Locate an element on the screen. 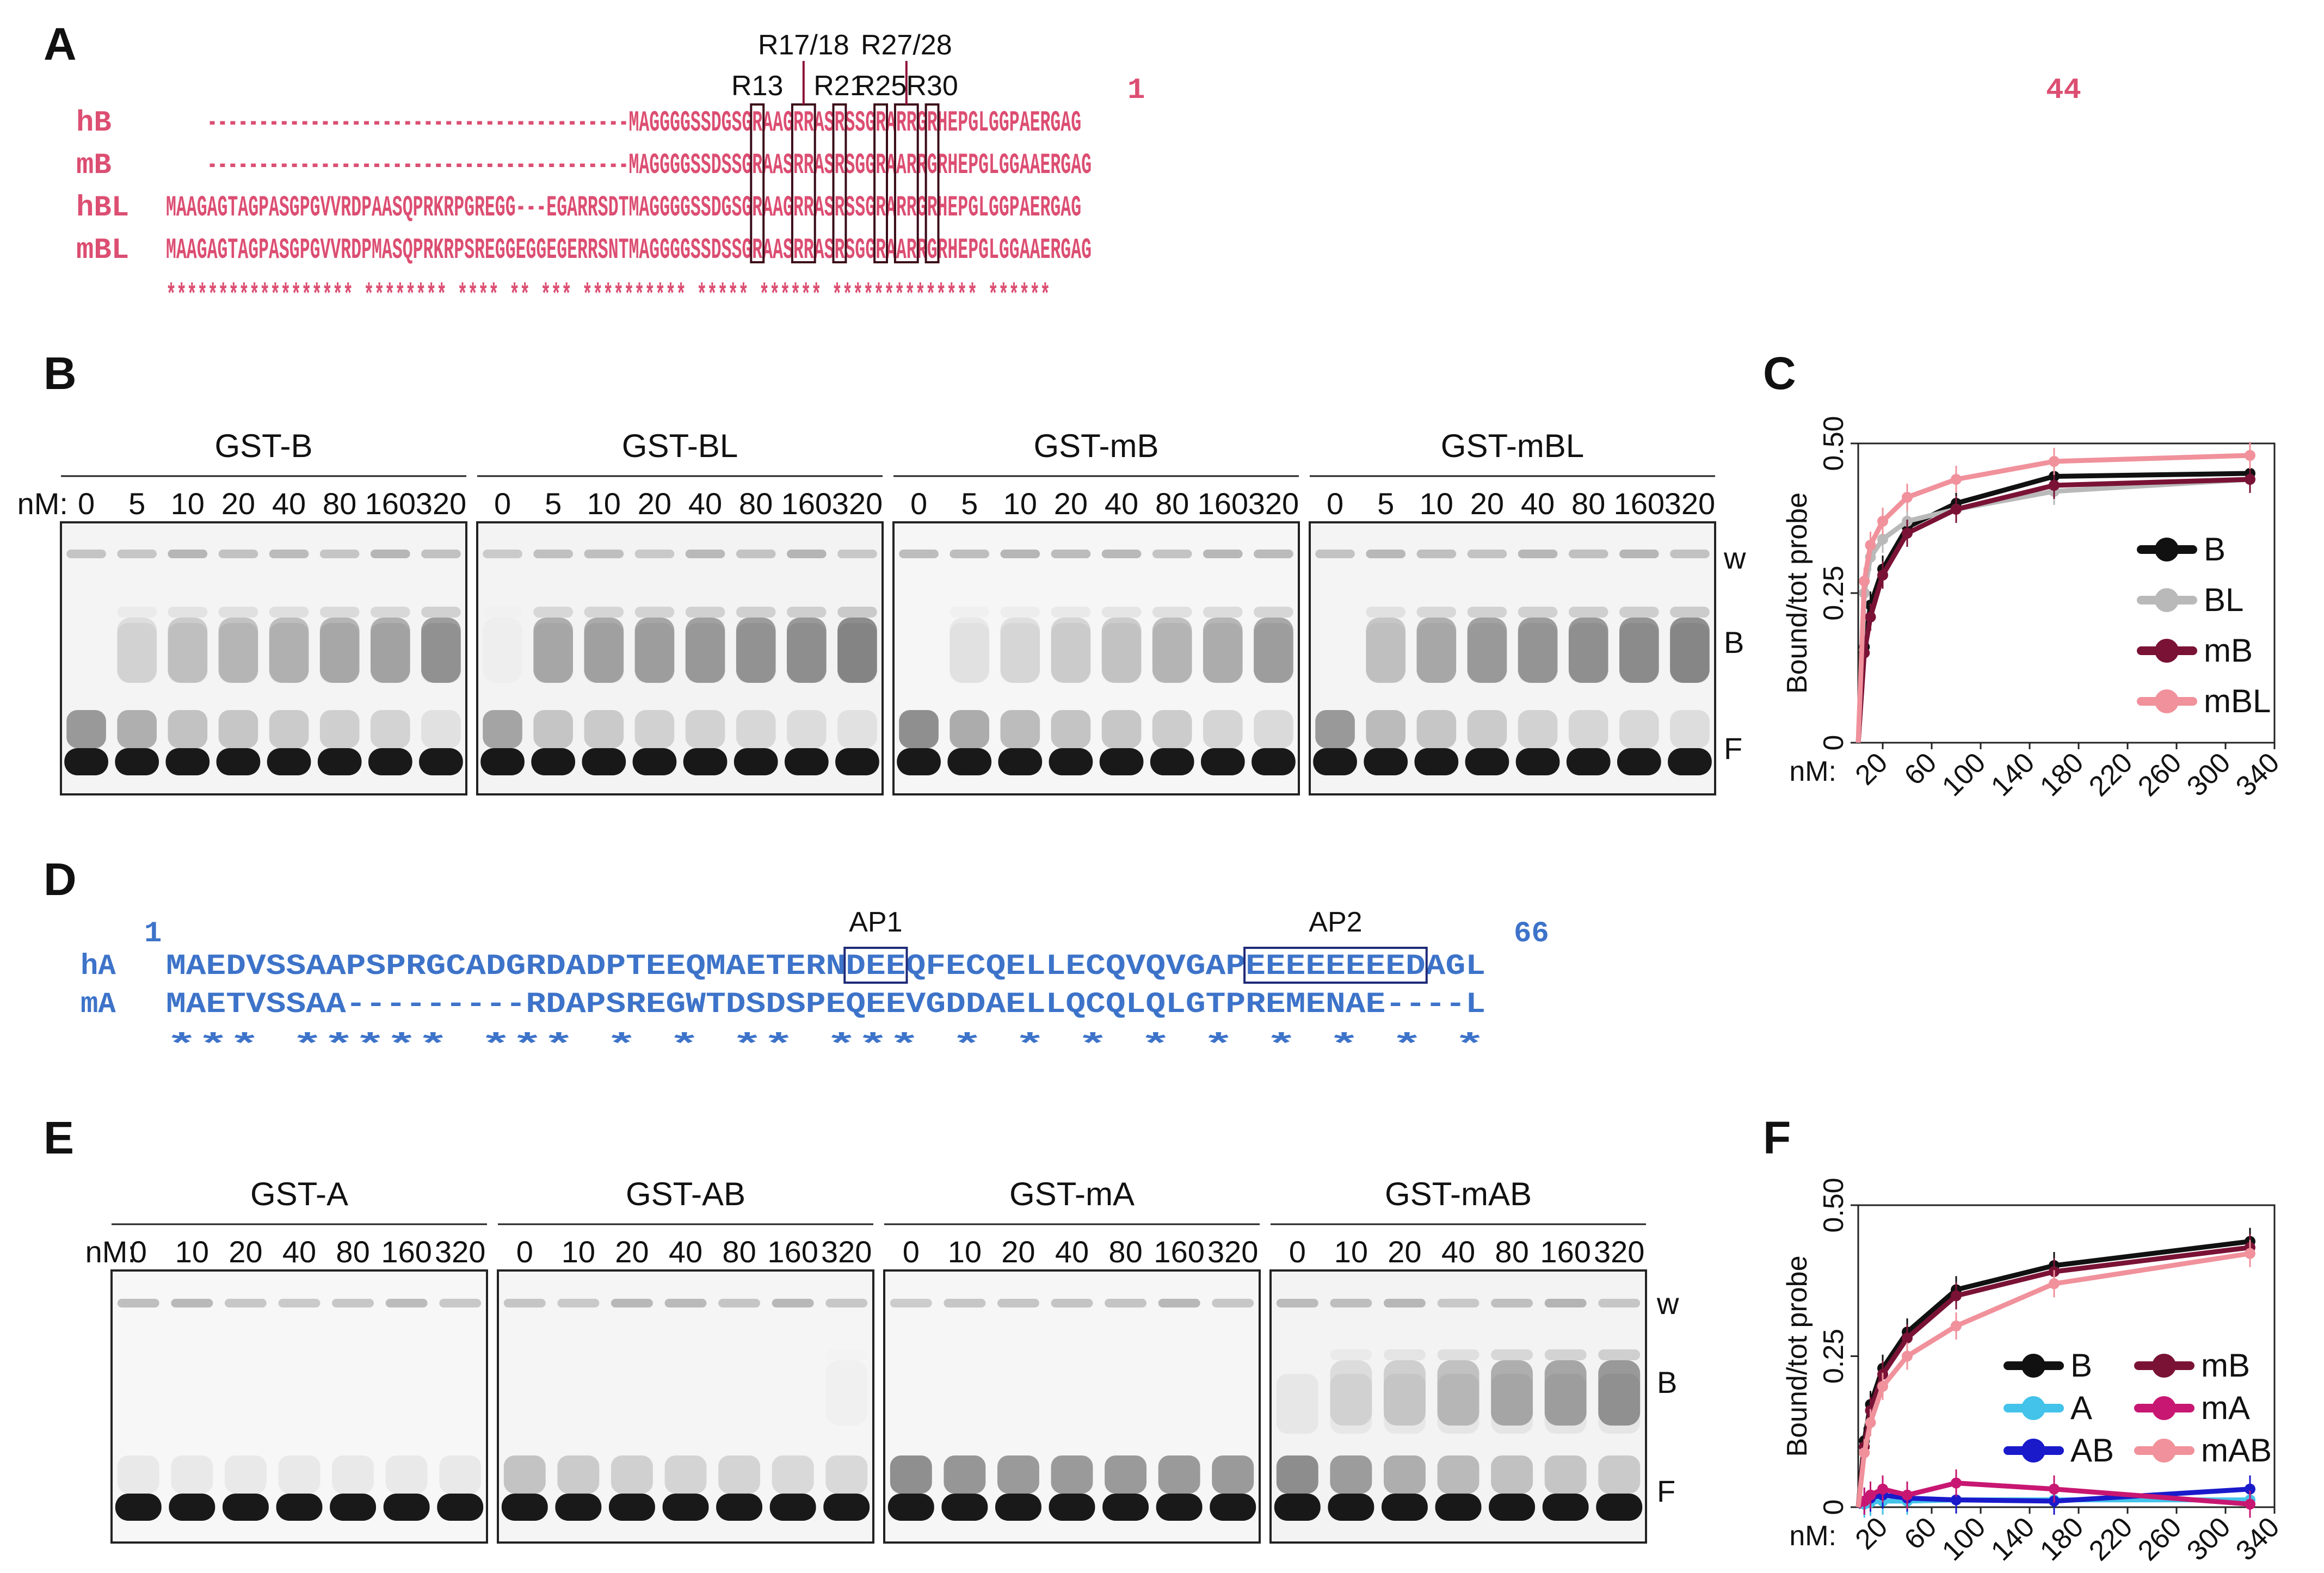 This screenshot has height=1573, width=2324. gel-title: GST-A is located at coordinates (299, 1194).